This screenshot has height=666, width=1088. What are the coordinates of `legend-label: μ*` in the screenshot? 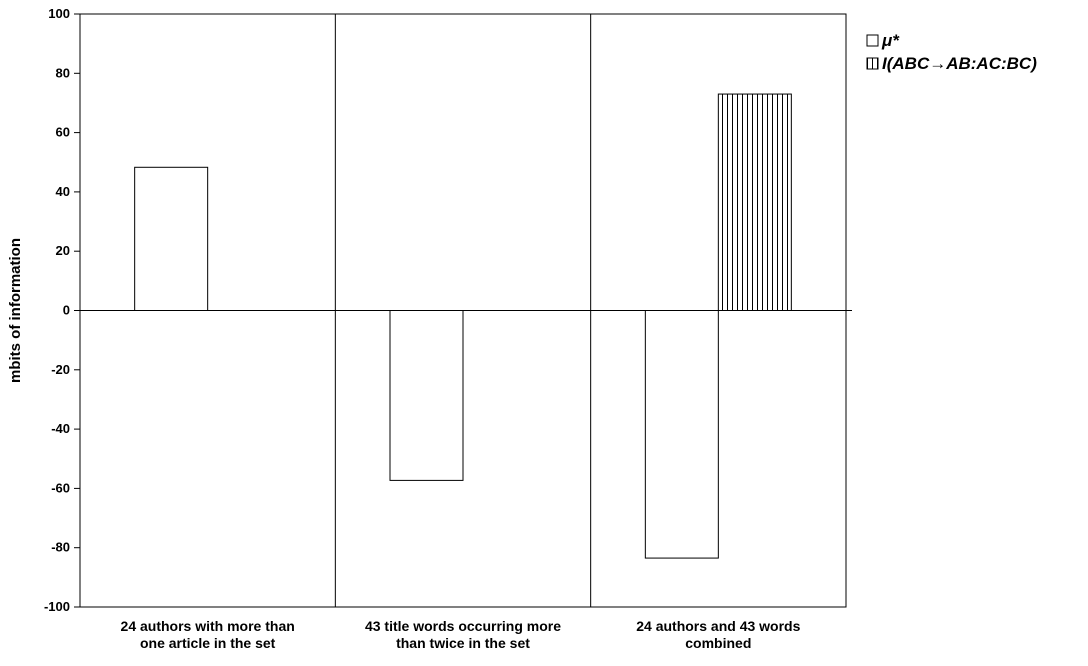 It's located at (890, 40).